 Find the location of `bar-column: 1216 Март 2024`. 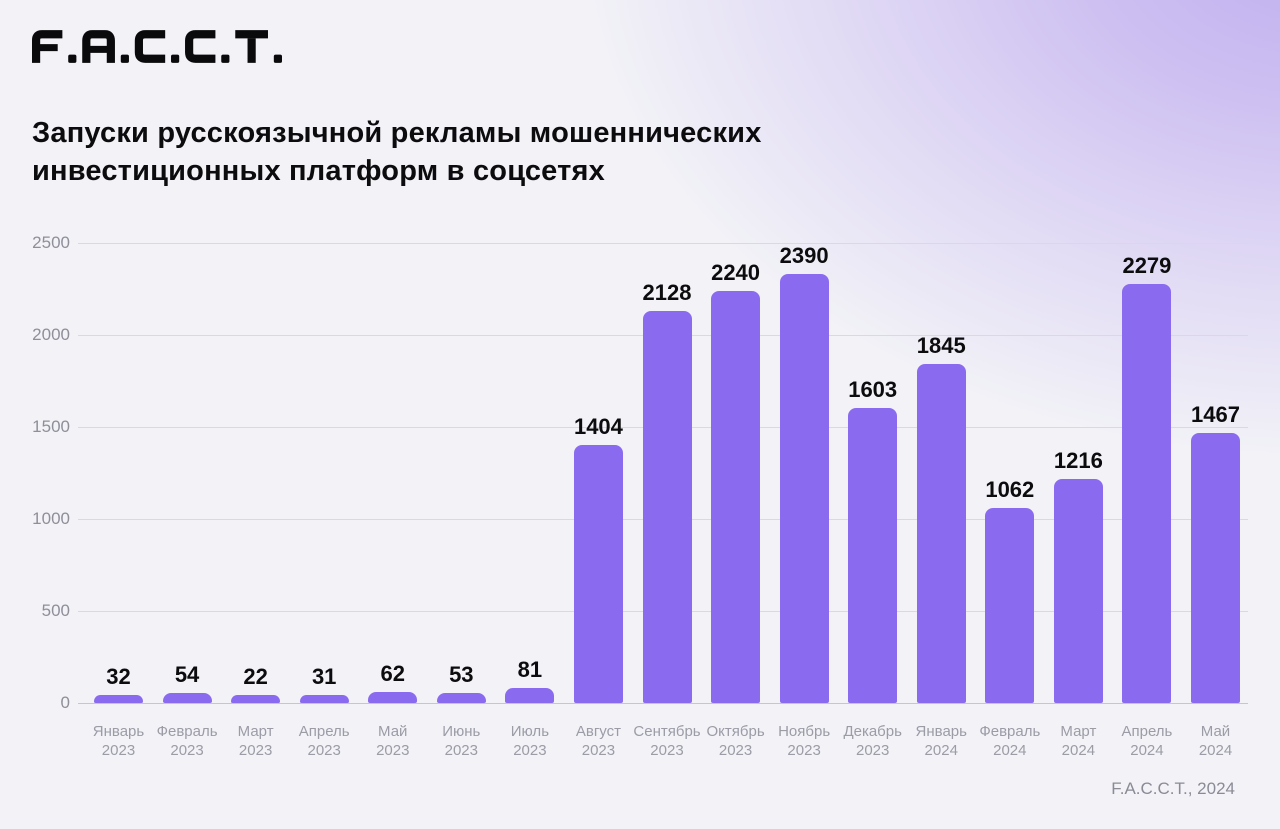

bar-column: 1216 Март 2024 is located at coordinates (1078, 501).